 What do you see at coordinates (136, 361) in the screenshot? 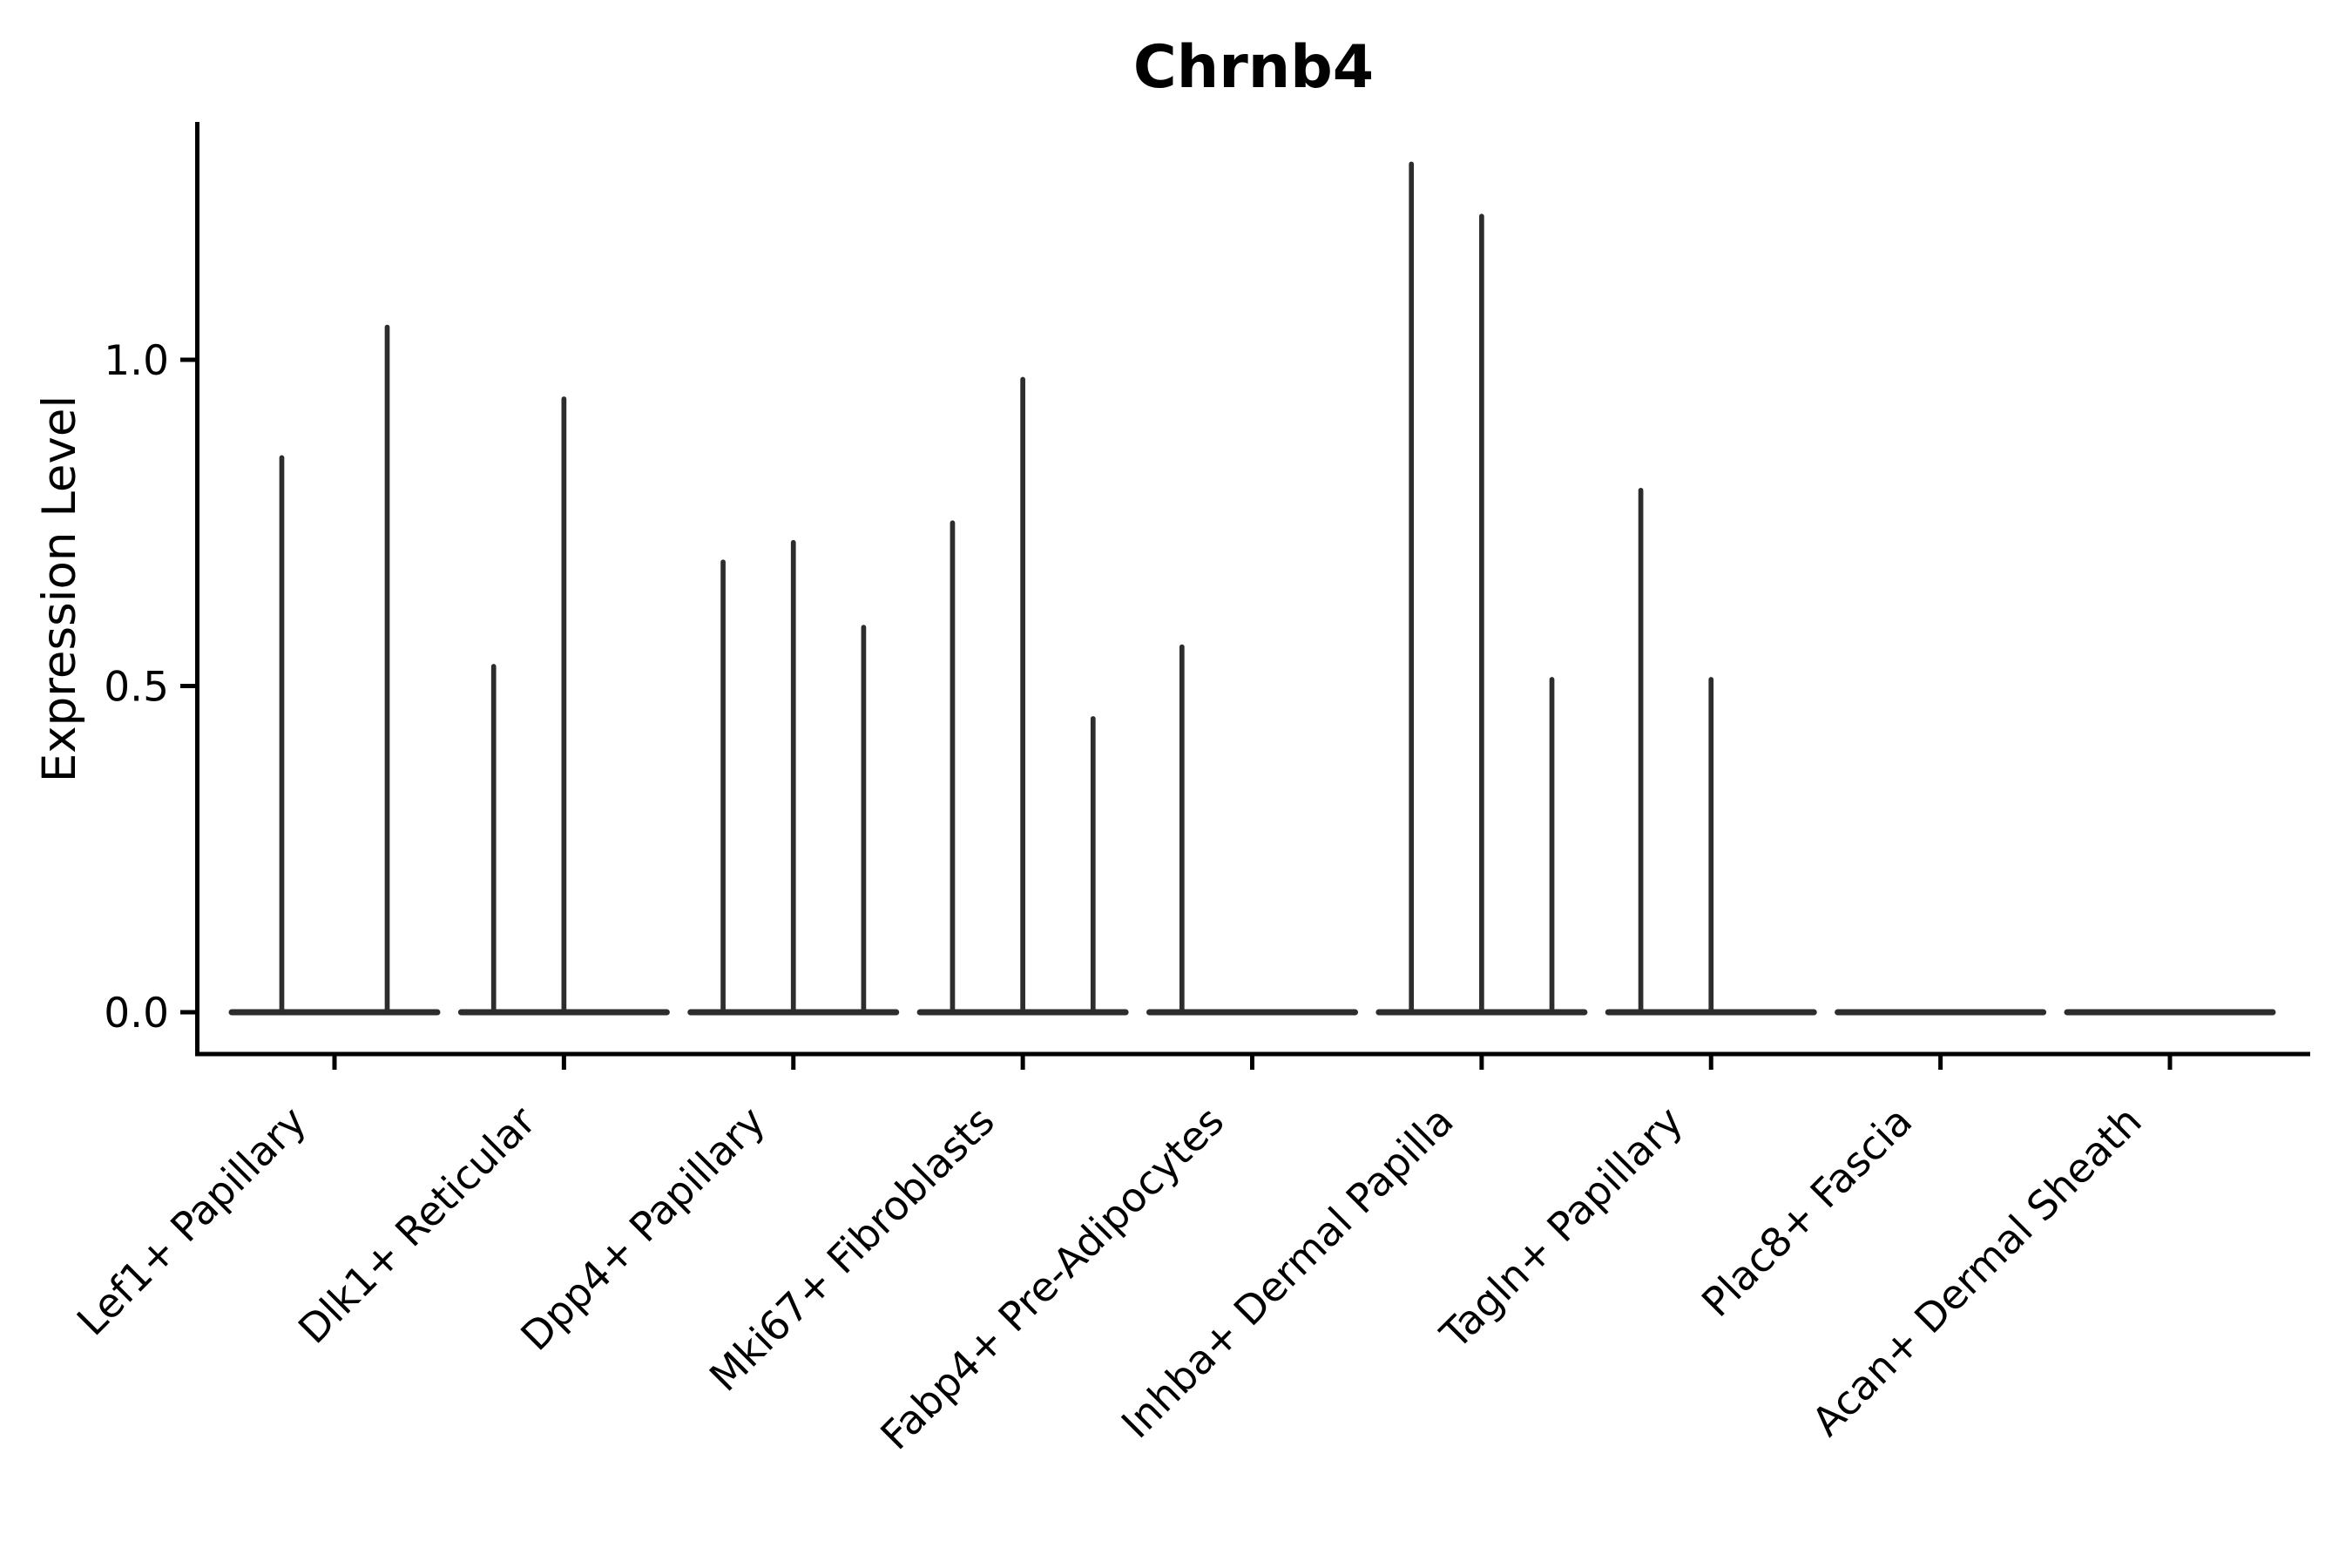
I see `y-tick-label: 1.0` at bounding box center [136, 361].